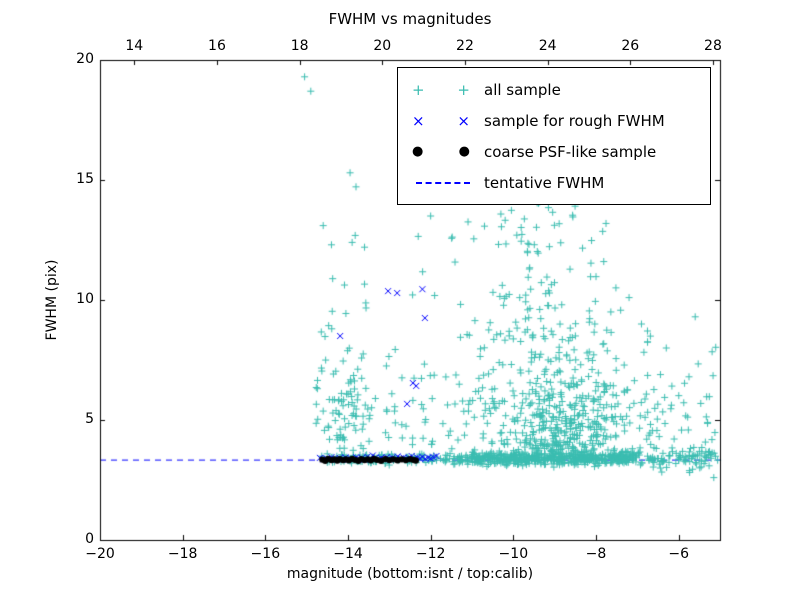 This screenshot has height=600, width=800. What do you see at coordinates (713, 46) in the screenshot?
I see `top-tick-label: 28` at bounding box center [713, 46].